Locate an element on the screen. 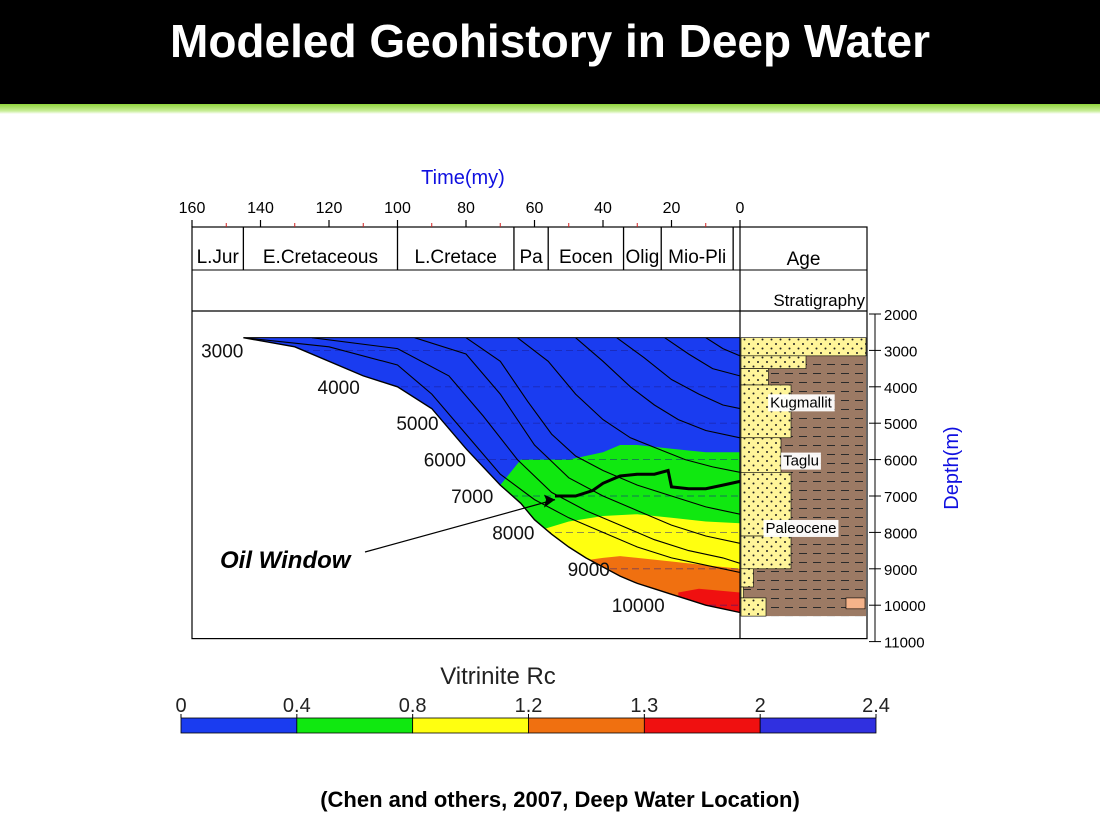 Image resolution: width=1100 pixels, height=820 pixels. colorbar-tick-label: 1.3 is located at coordinates (644, 706).